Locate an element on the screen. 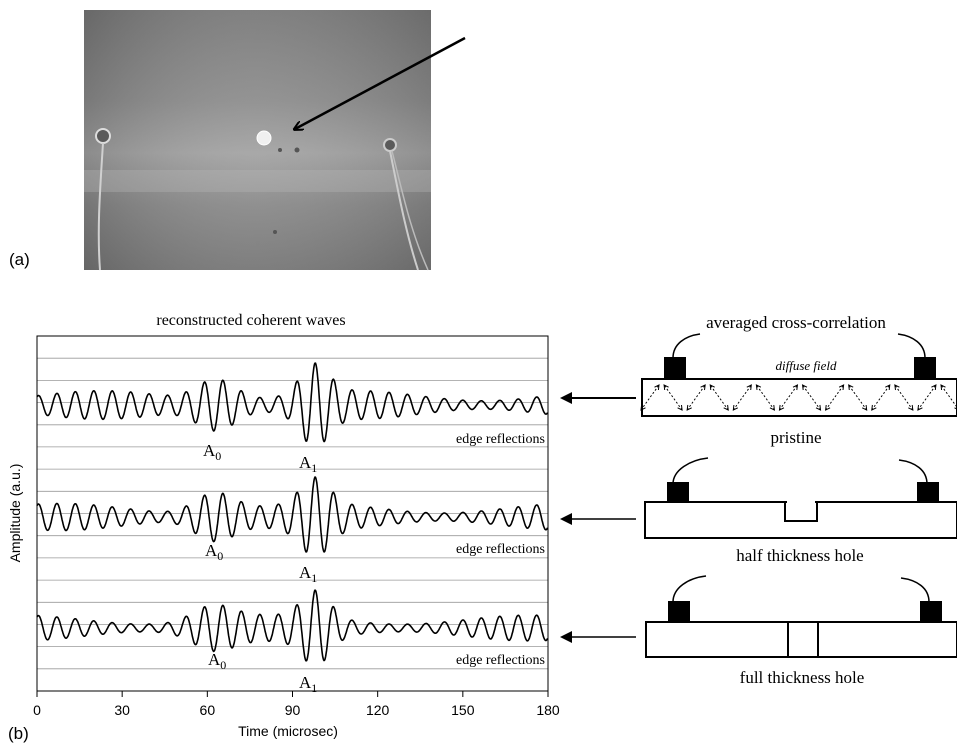 This screenshot has width=957, height=745. left-sensor is located at coordinates (103, 136).